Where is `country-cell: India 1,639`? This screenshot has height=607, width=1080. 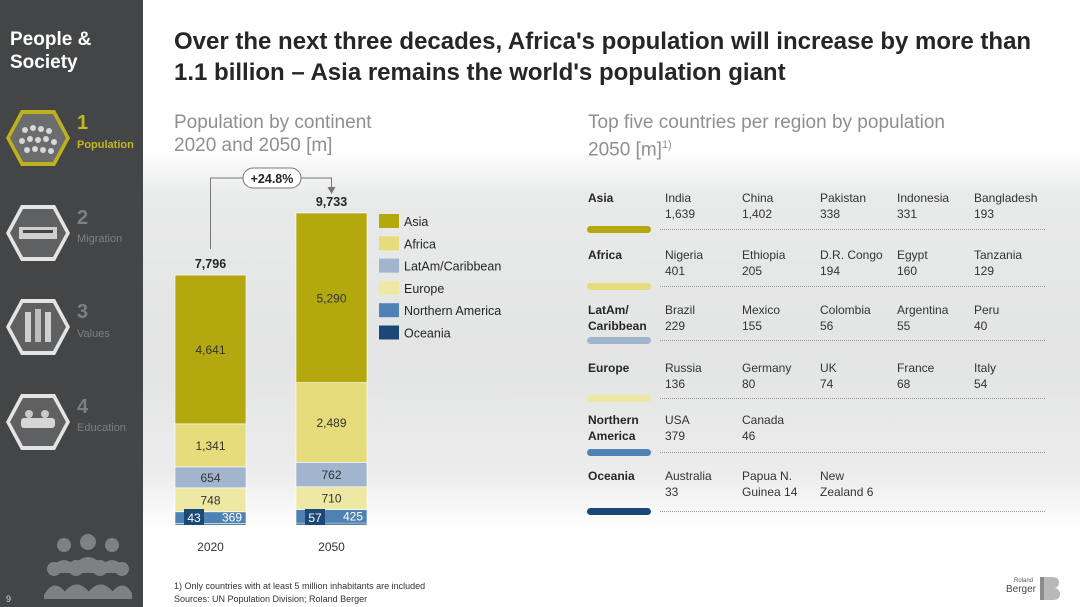 country-cell: India 1,639 is located at coordinates (703, 206).